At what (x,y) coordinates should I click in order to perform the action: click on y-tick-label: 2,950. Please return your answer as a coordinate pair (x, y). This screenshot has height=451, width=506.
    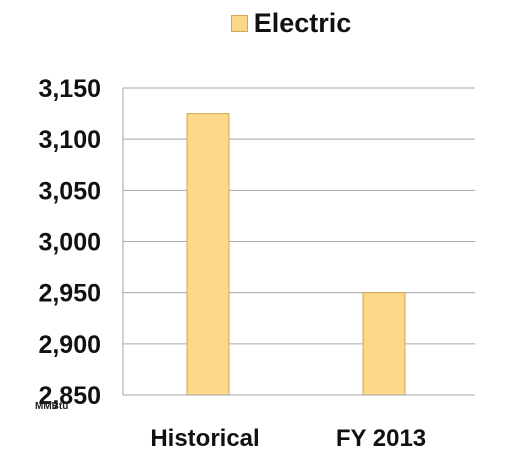
    Looking at the image, I should click on (69, 294).